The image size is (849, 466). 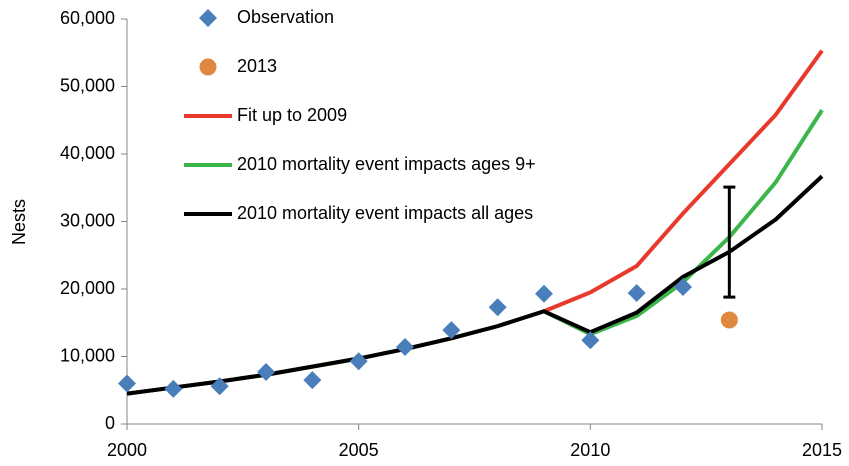 What do you see at coordinates (87, 220) in the screenshot?
I see `y-tick-label: 30,000` at bounding box center [87, 220].